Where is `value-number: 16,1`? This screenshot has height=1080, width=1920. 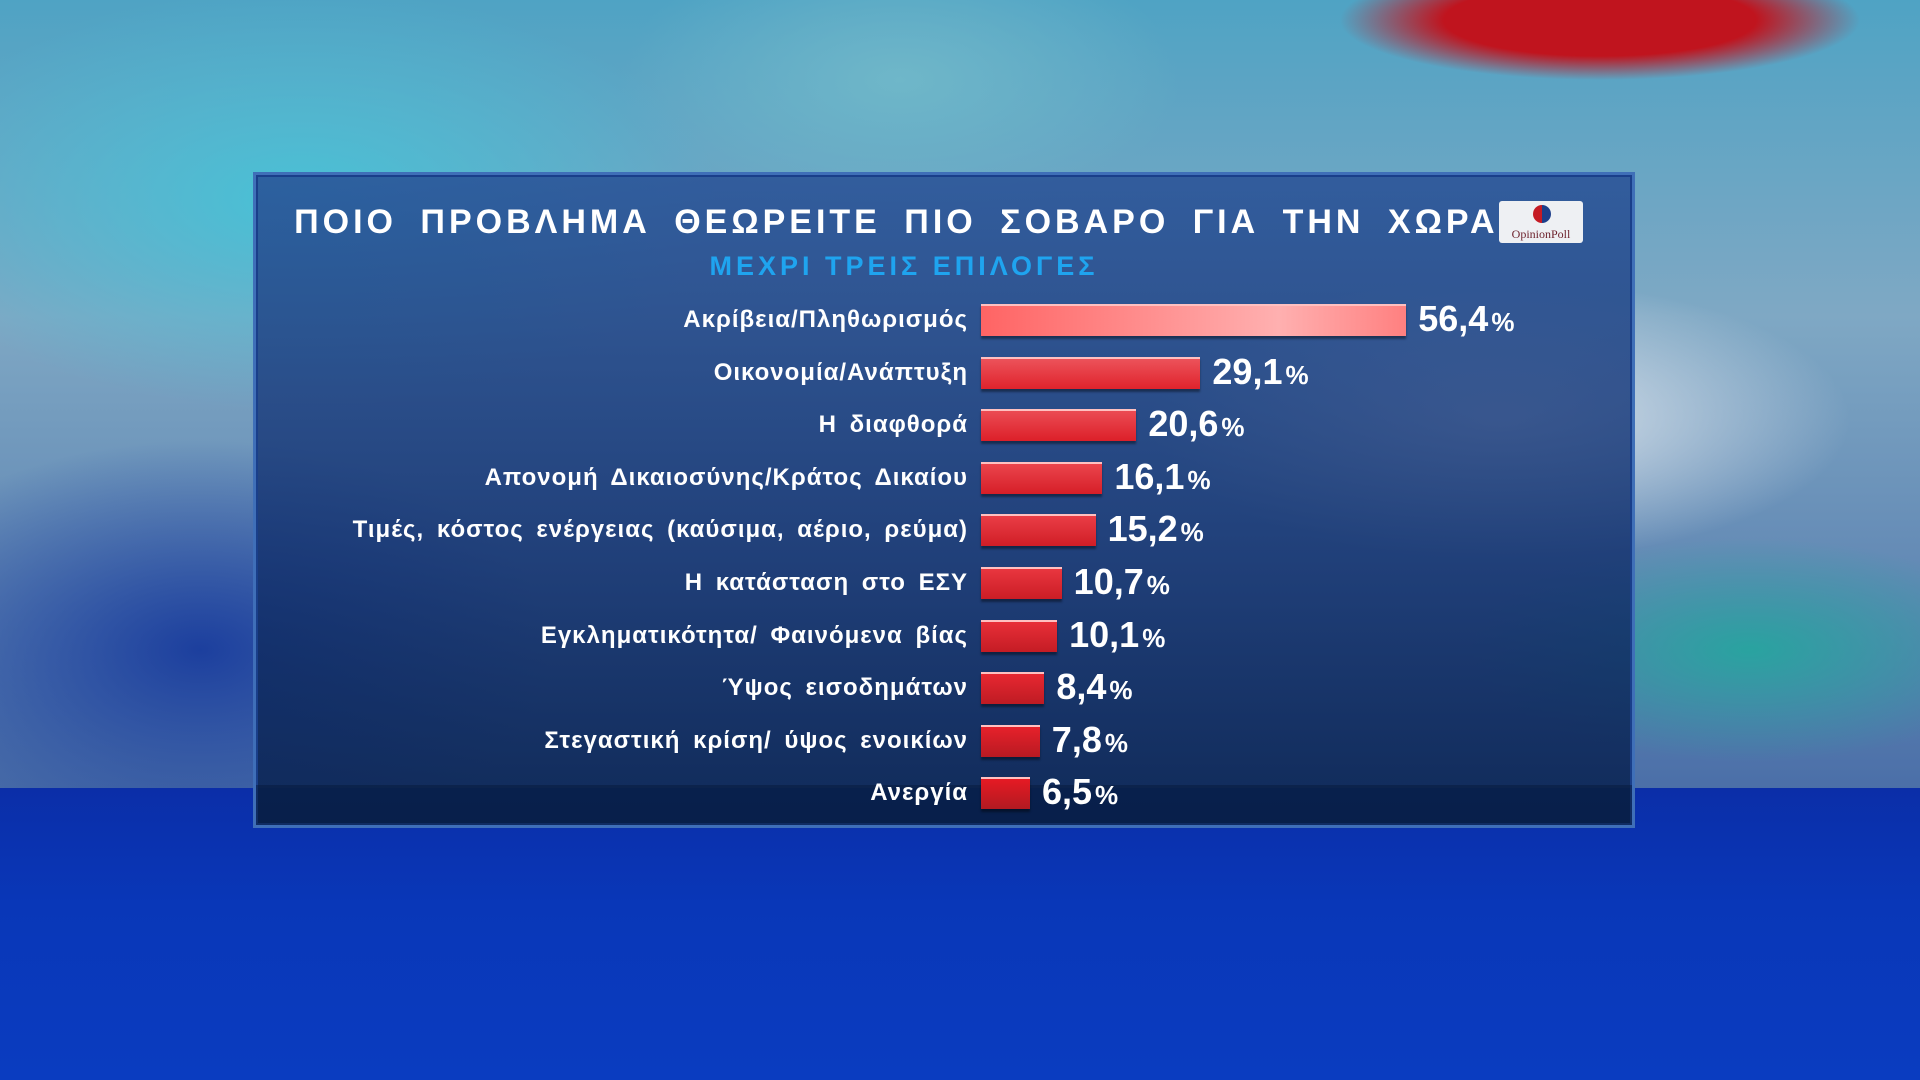 value-number: 16,1 is located at coordinates (1149, 476).